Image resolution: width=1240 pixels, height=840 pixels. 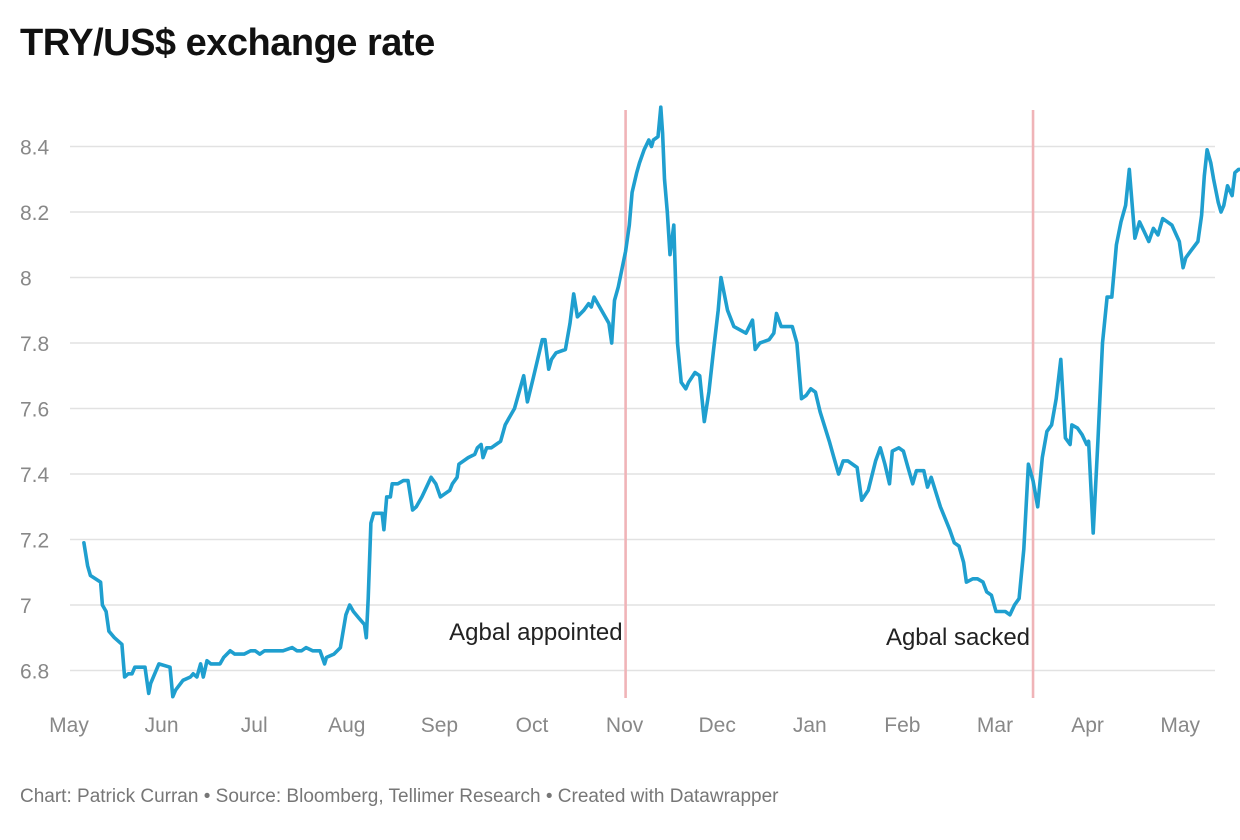 What do you see at coordinates (227, 43) in the screenshot?
I see `chart-title: TRY/US$ exchange rate` at bounding box center [227, 43].